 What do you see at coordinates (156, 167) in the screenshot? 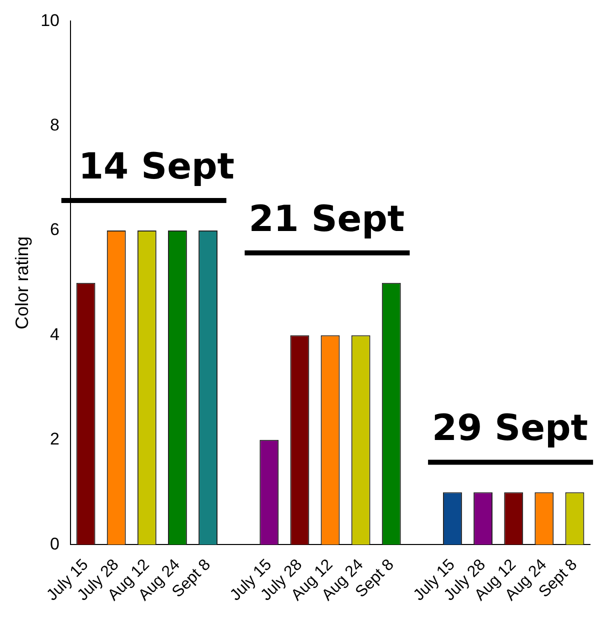
I see `annotation: 14 Sept` at bounding box center [156, 167].